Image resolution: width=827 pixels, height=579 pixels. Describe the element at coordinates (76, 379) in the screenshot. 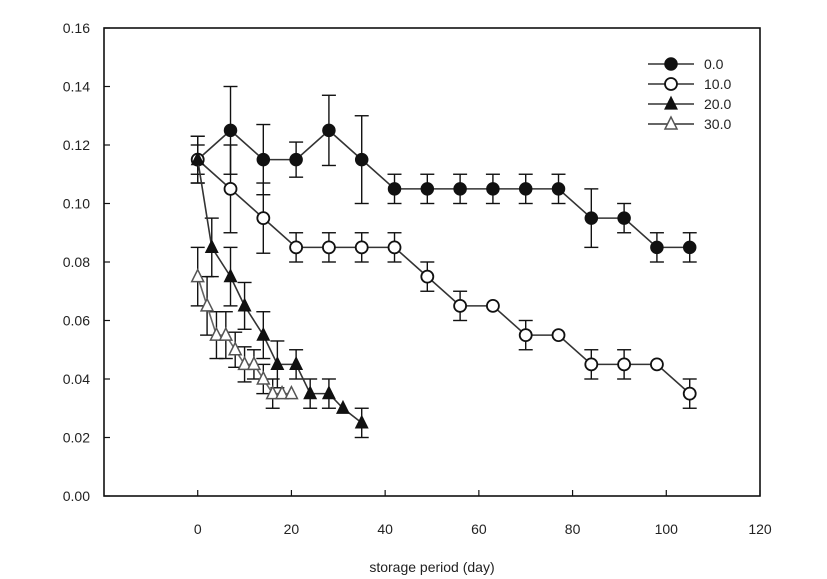

I see `y-tick-label: 0.04` at that location.